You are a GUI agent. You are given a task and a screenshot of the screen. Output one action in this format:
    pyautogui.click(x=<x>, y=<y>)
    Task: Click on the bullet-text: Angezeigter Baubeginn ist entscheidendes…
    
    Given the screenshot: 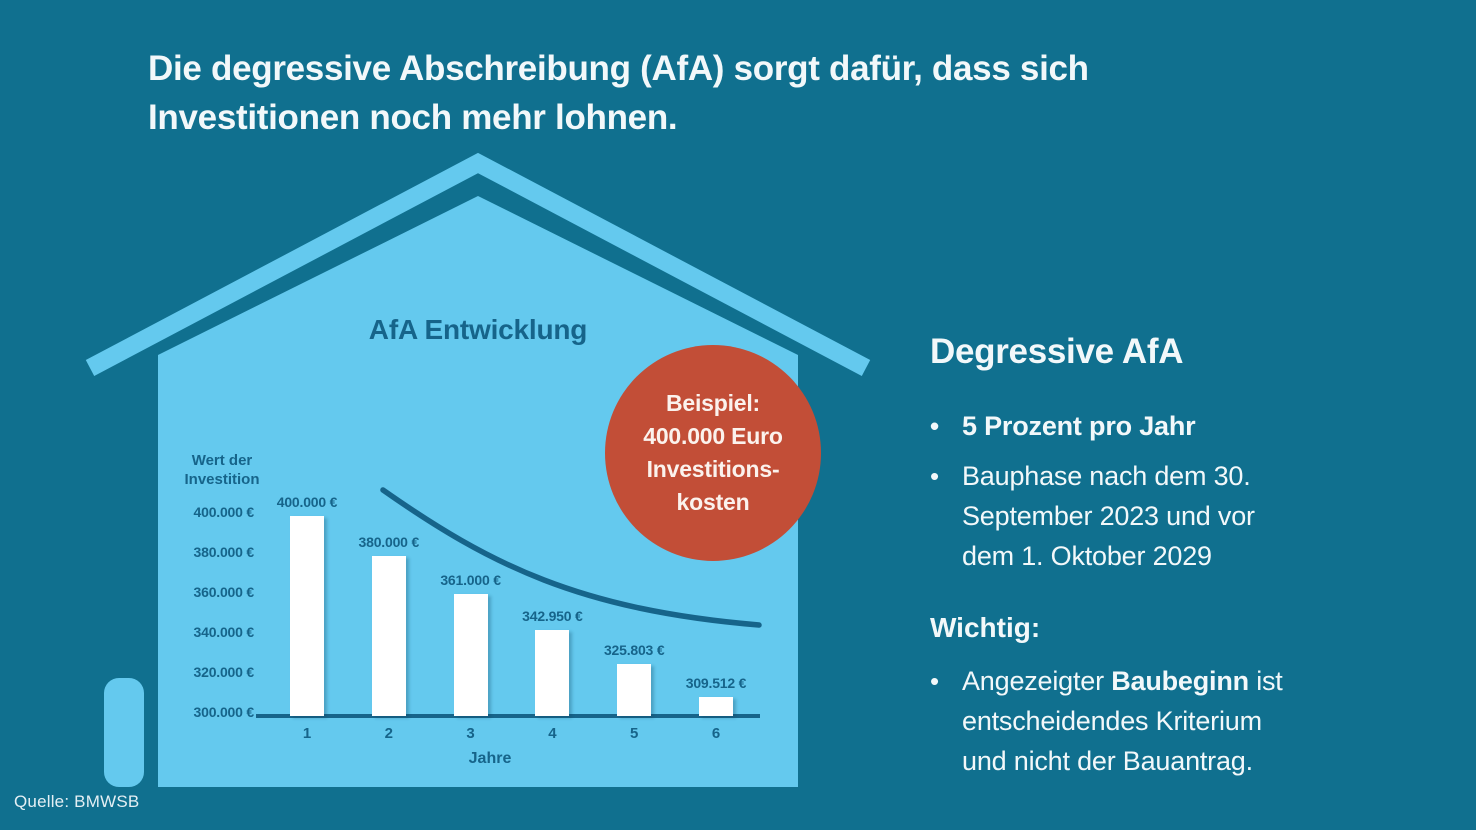 What is the action you would take?
    pyautogui.click(x=1122, y=721)
    